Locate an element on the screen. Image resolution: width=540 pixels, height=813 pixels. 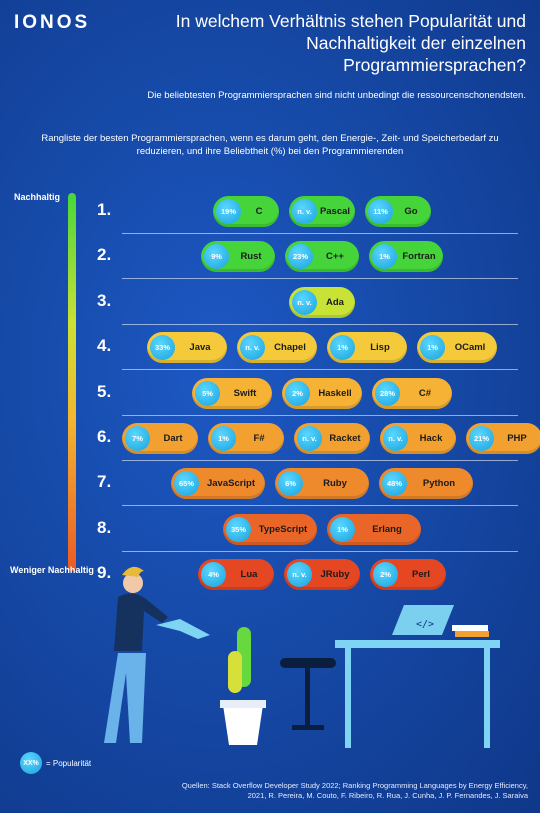
language-name: JavaScript is located at coordinates (231, 484).